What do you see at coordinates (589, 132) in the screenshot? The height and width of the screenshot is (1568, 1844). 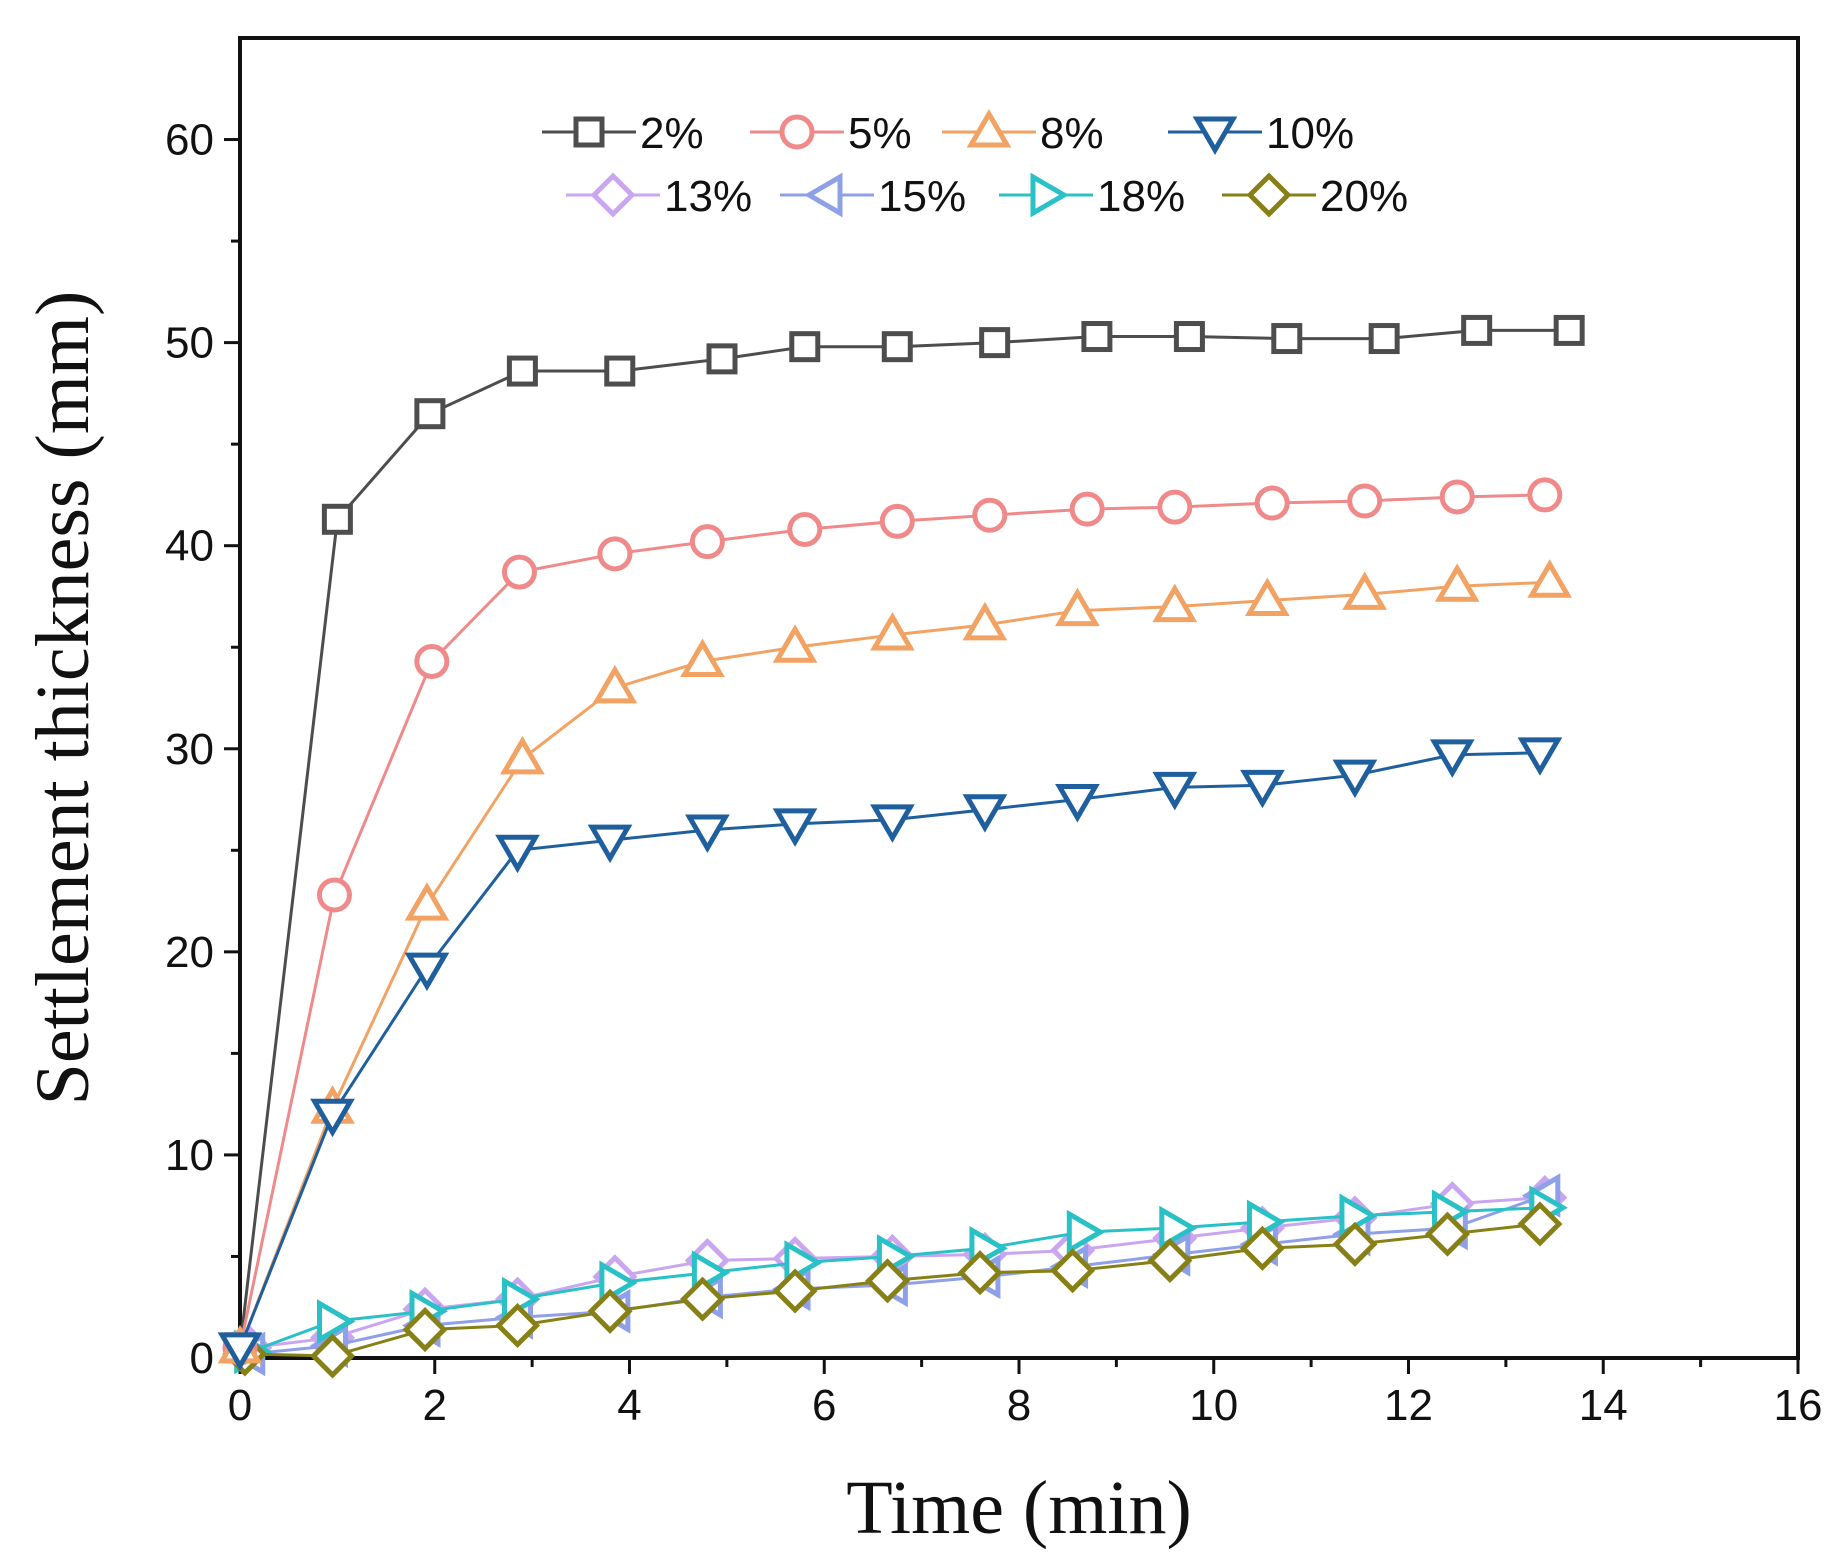 I see `legend-marker-2pct` at bounding box center [589, 132].